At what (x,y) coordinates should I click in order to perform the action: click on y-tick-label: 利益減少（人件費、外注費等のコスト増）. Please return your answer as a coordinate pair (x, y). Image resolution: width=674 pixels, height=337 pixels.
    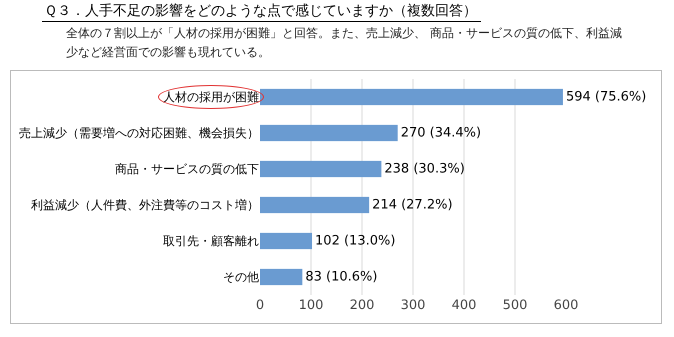
    Looking at the image, I should click on (145, 205).